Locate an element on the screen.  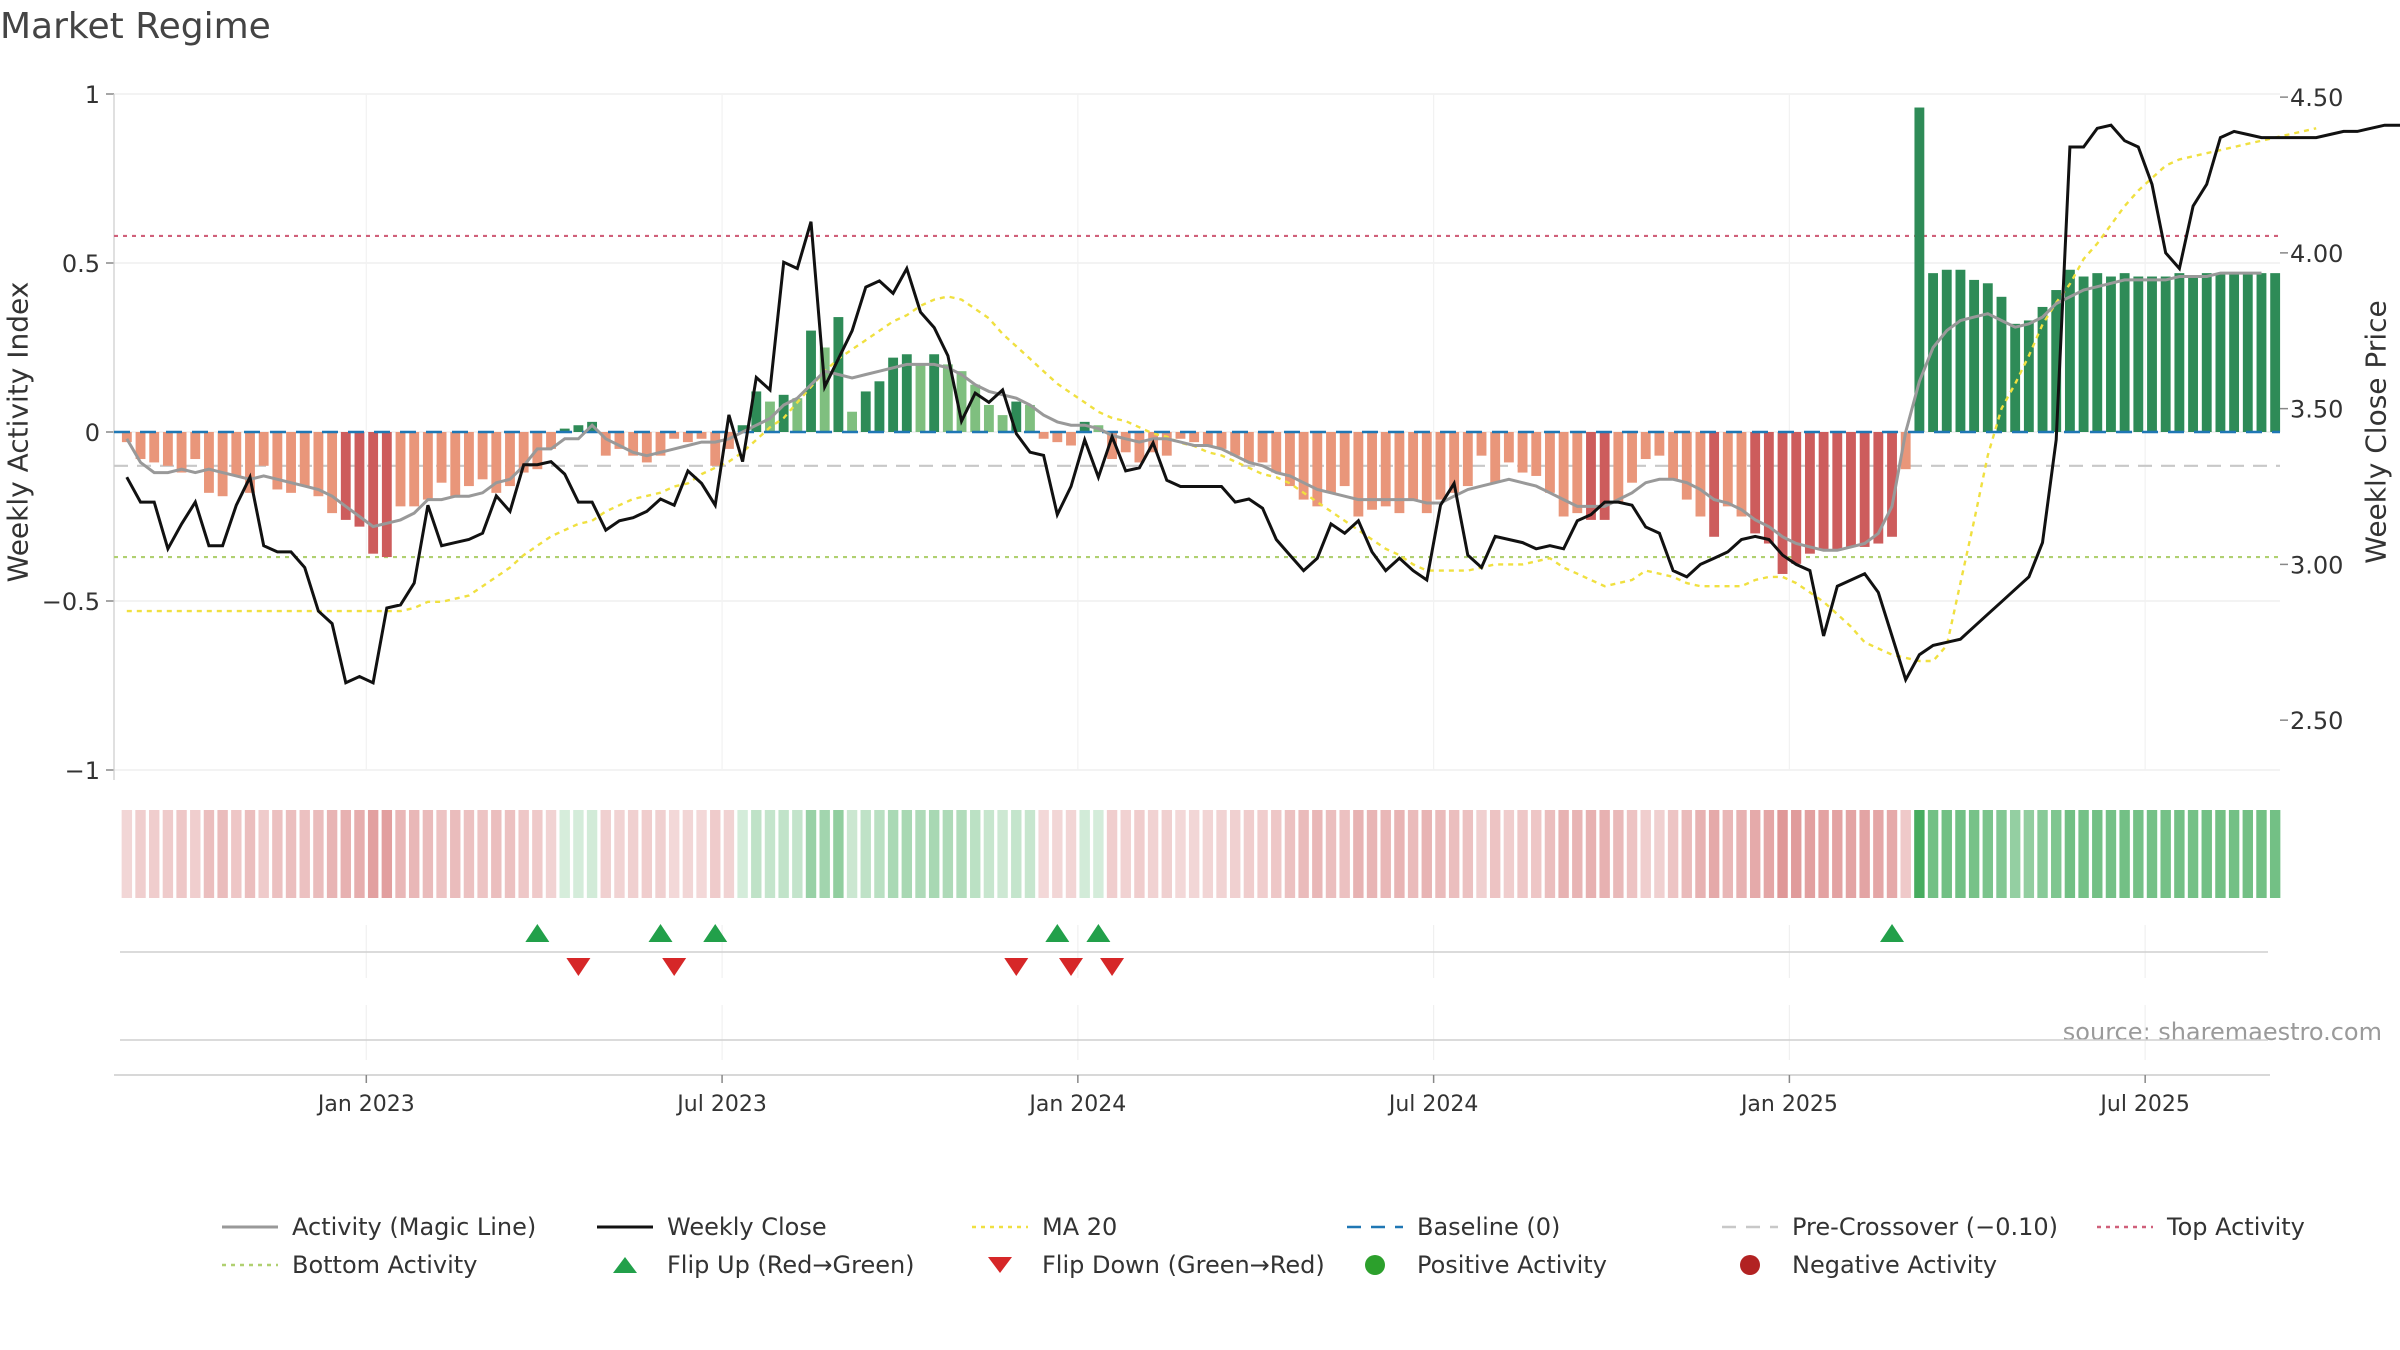
x-tick-label: Jan 2024 is located at coordinates (1076, 1104).